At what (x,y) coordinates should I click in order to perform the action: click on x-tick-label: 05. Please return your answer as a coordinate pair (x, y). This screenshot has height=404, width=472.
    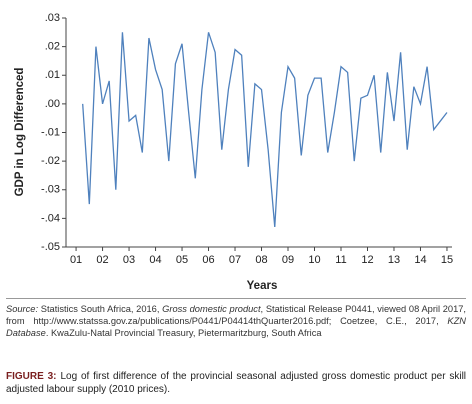
    Looking at the image, I should click on (182, 260).